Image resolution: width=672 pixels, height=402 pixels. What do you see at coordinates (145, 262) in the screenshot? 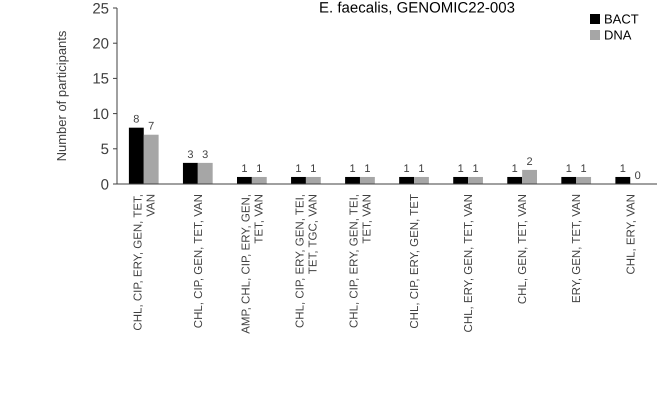
I see `x-tick-label: CHL, CIP, ERY, GEN, TET, VAN` at bounding box center [145, 262].